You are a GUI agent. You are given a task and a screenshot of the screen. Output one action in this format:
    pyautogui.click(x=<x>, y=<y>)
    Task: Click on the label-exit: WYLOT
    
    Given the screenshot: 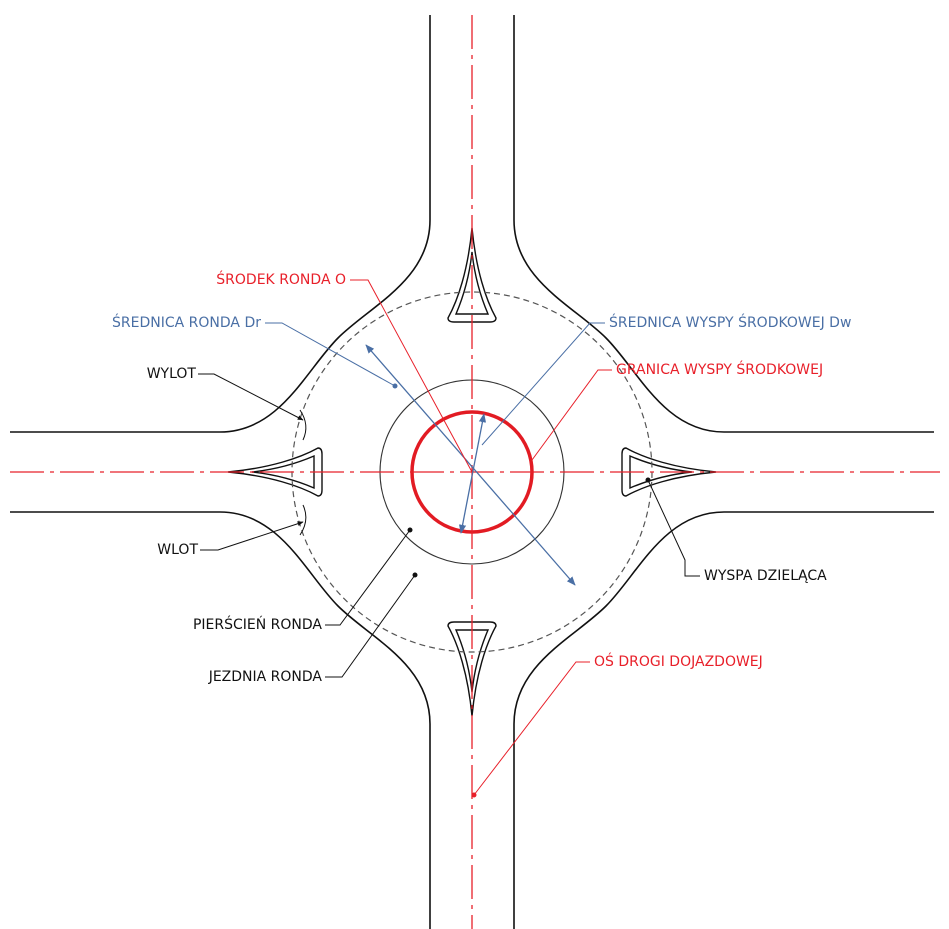 What is the action you would take?
    pyautogui.click(x=172, y=374)
    